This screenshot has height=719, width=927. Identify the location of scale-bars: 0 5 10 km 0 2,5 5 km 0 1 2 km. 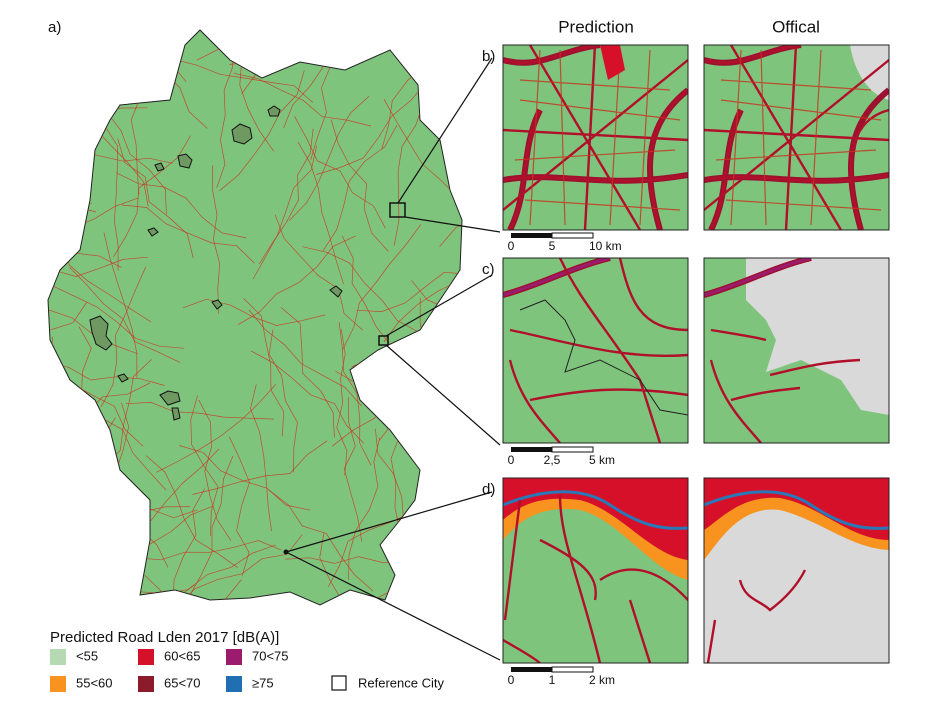
(565, 459).